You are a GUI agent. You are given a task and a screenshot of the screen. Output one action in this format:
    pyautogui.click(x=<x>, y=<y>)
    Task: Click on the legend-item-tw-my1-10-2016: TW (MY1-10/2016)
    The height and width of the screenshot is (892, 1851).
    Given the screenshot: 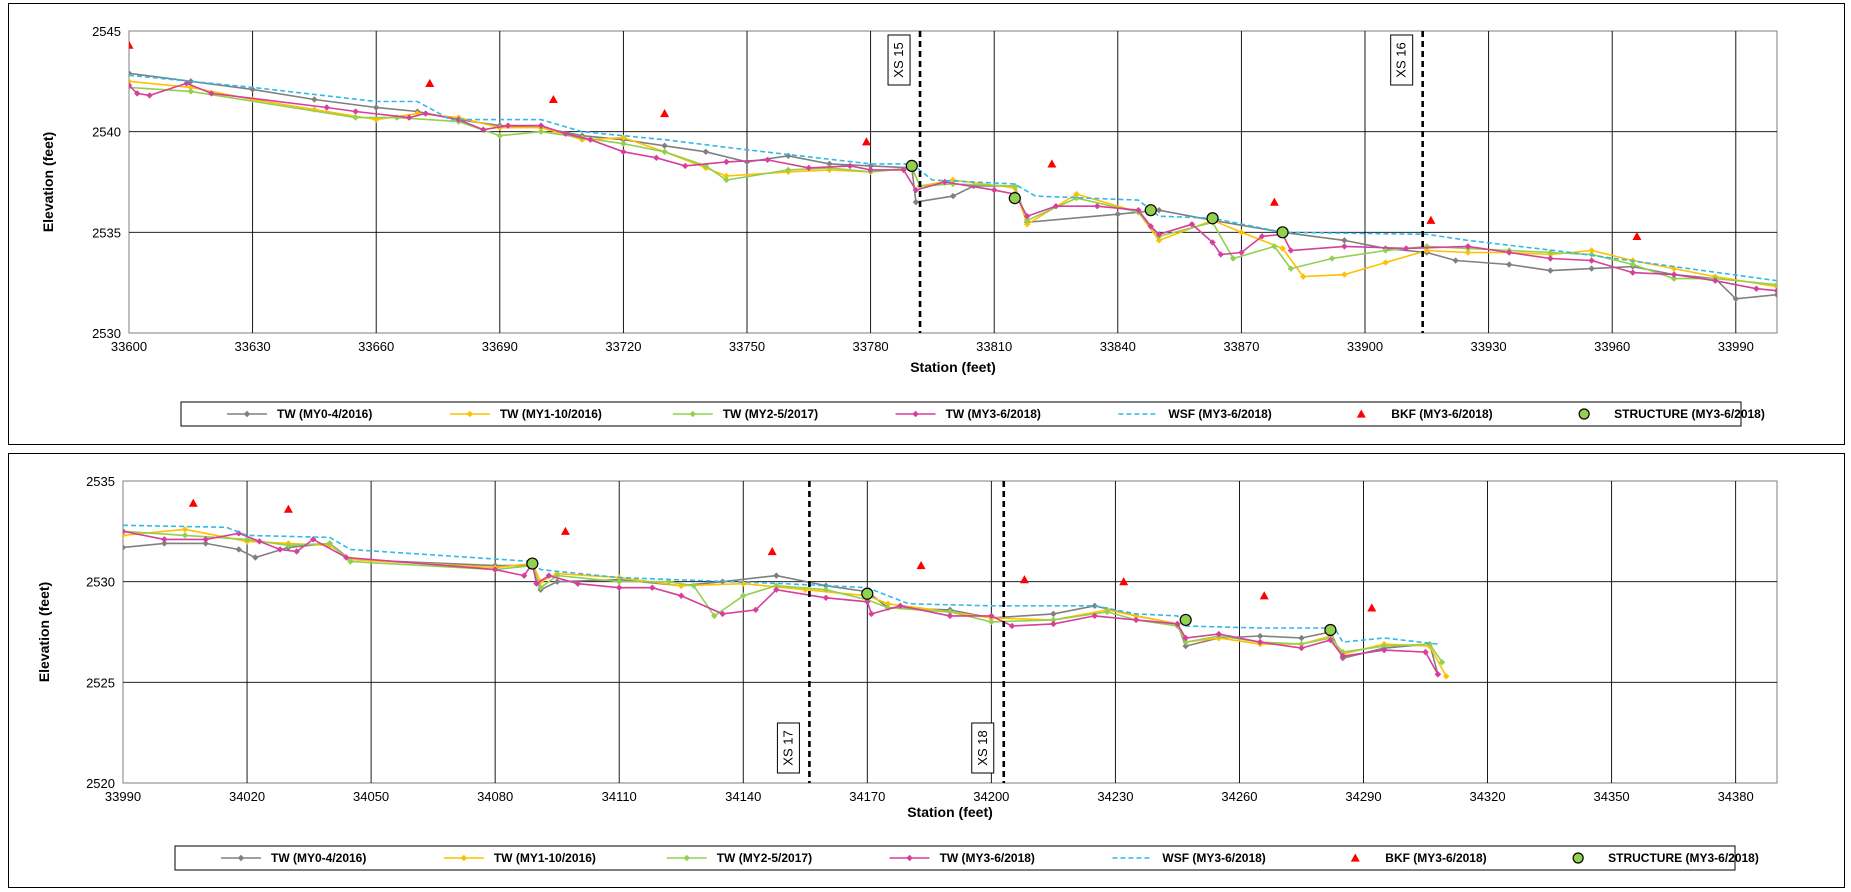 What is the action you would take?
    pyautogui.click(x=519, y=858)
    